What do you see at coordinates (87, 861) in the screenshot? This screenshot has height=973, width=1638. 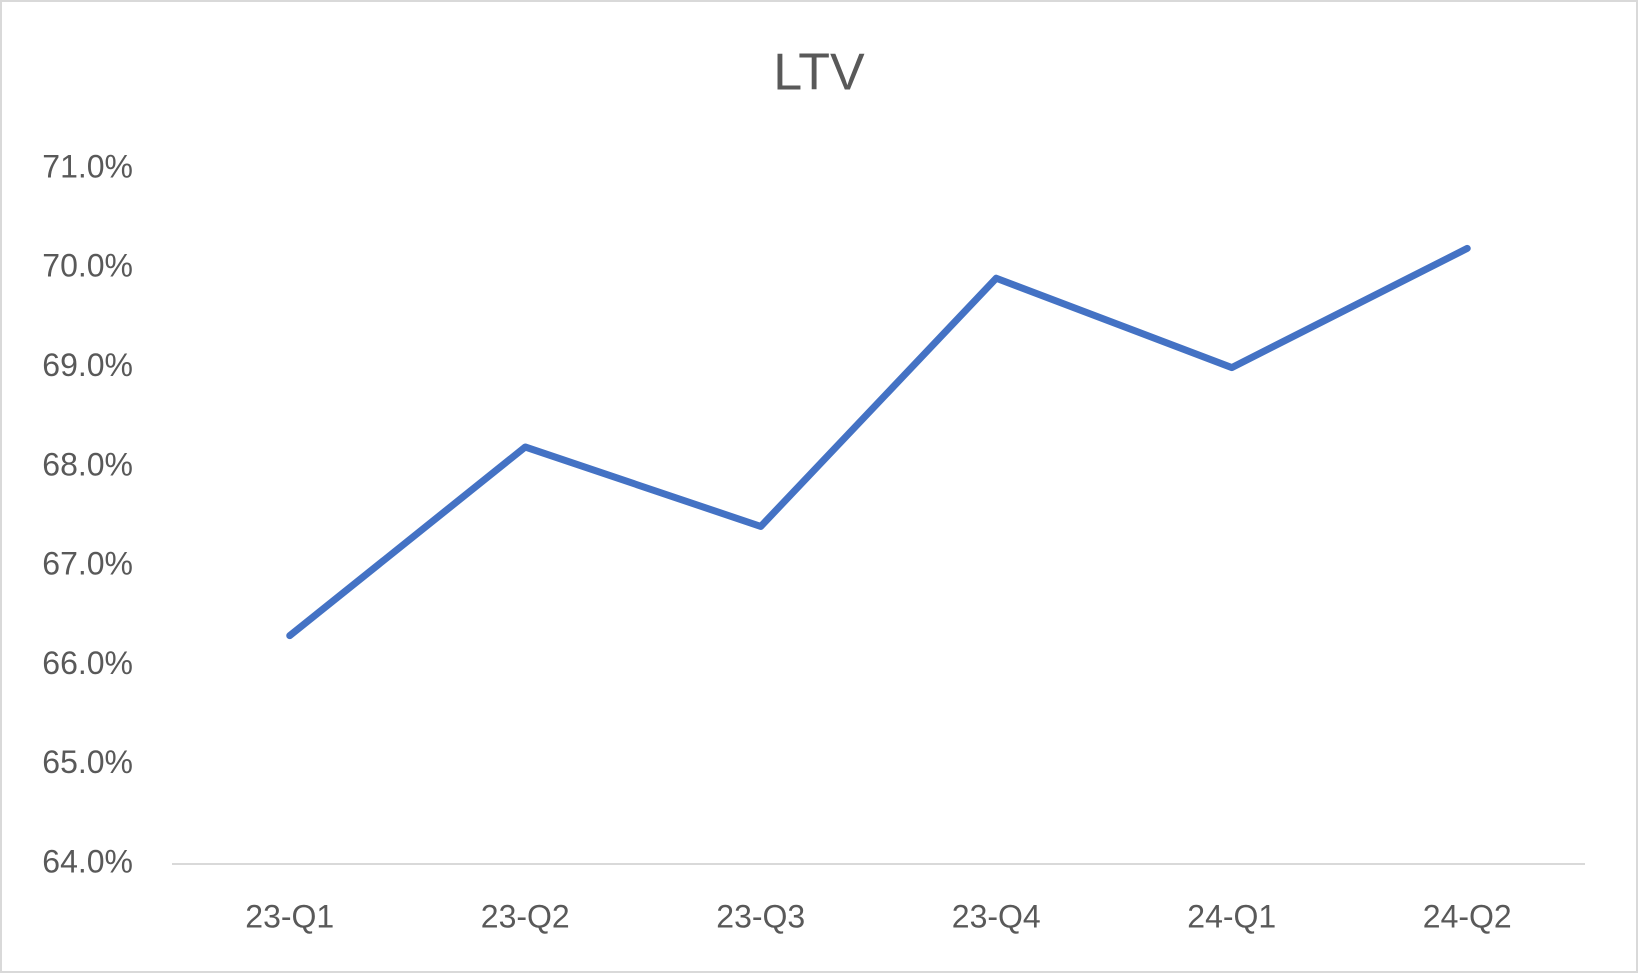 I see `y-tick-label: 64.0%` at bounding box center [87, 861].